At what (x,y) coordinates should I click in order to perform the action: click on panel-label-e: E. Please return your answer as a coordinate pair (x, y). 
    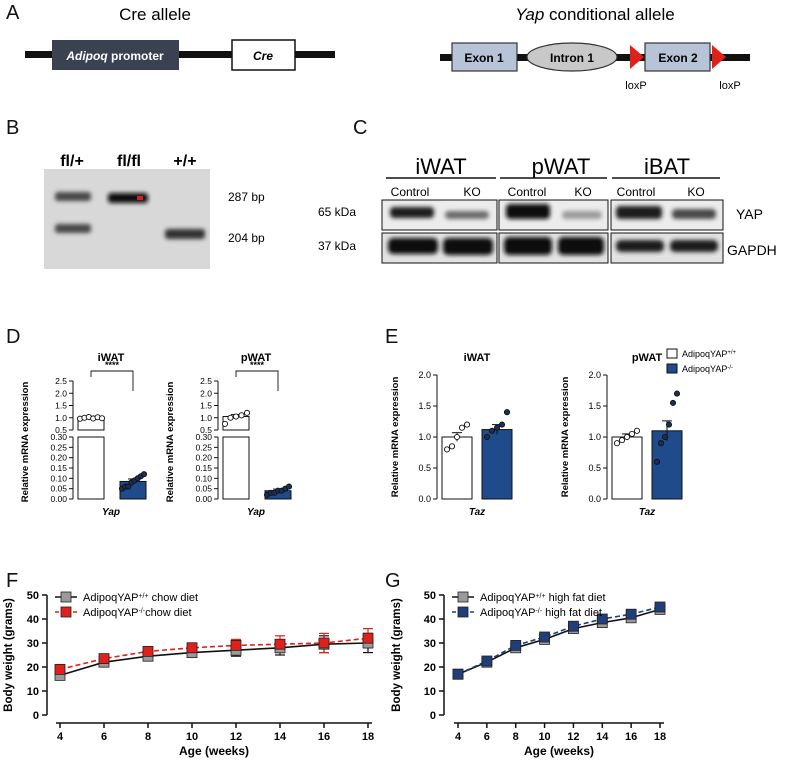
    Looking at the image, I should click on (392, 337).